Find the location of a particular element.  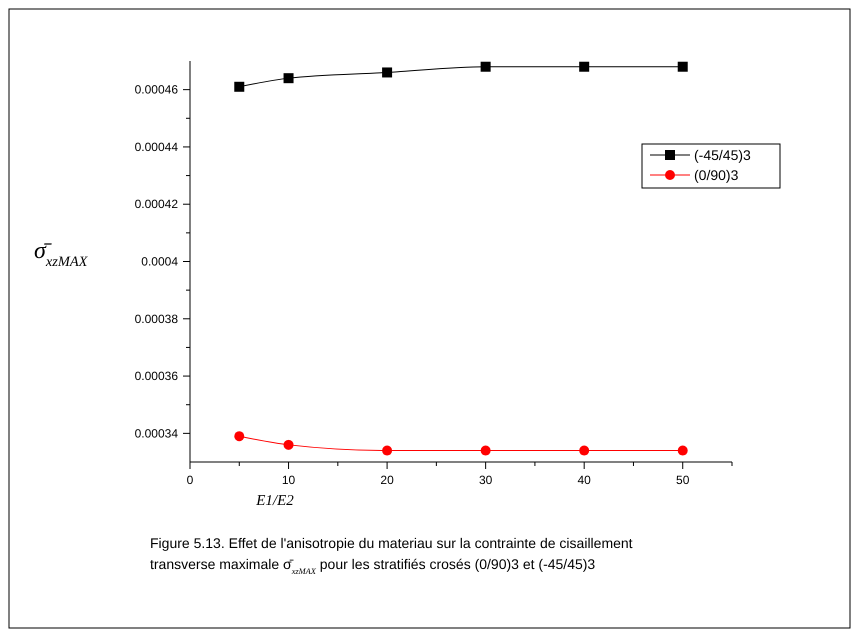

legend-label: (0/90)3 is located at coordinates (716, 175).